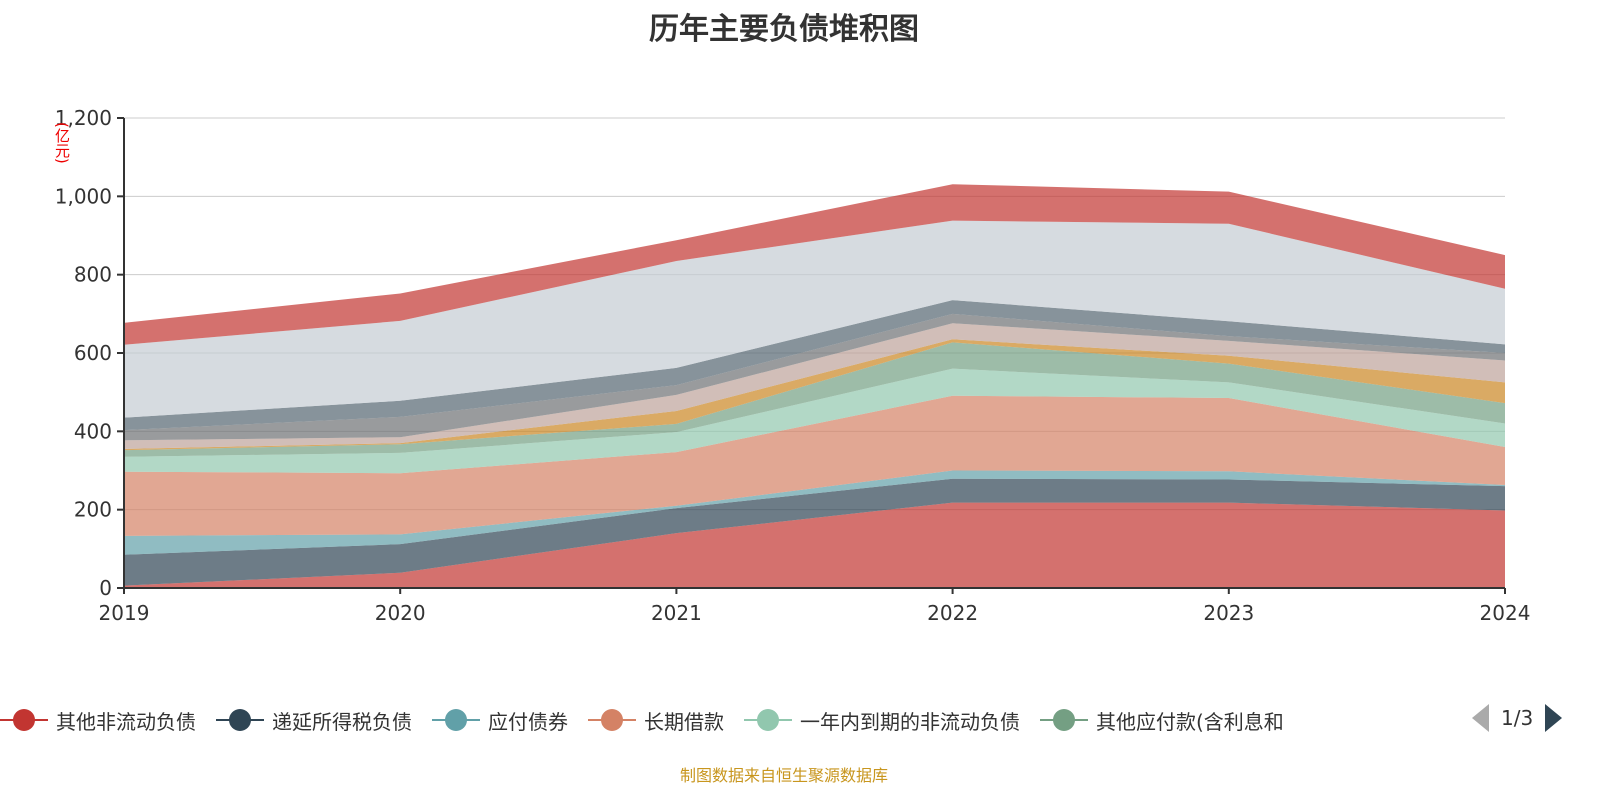  Describe the element at coordinates (126, 721) in the screenshot. I see `legend-label: 其他非流动负债` at that location.